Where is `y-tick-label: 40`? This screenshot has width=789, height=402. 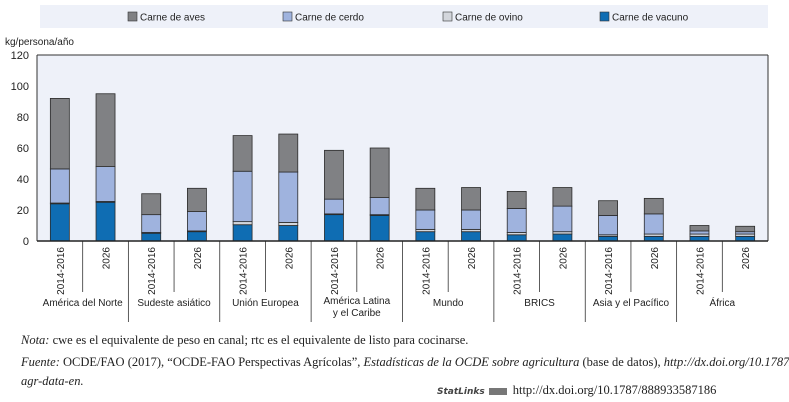 y-tick-label: 40 is located at coordinates (23, 180).